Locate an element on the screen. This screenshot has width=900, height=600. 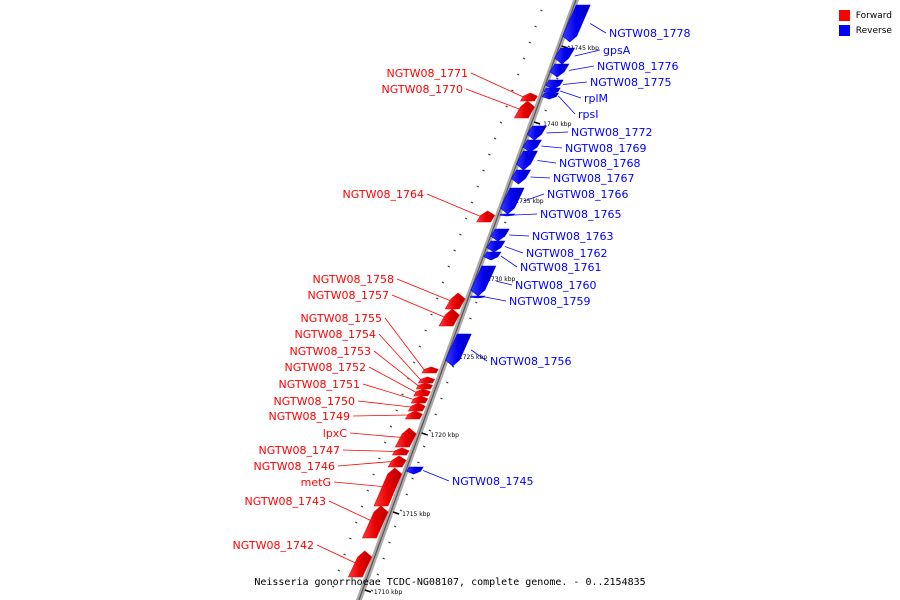
gene-label: NGTW08_1756 is located at coordinates (530, 361).